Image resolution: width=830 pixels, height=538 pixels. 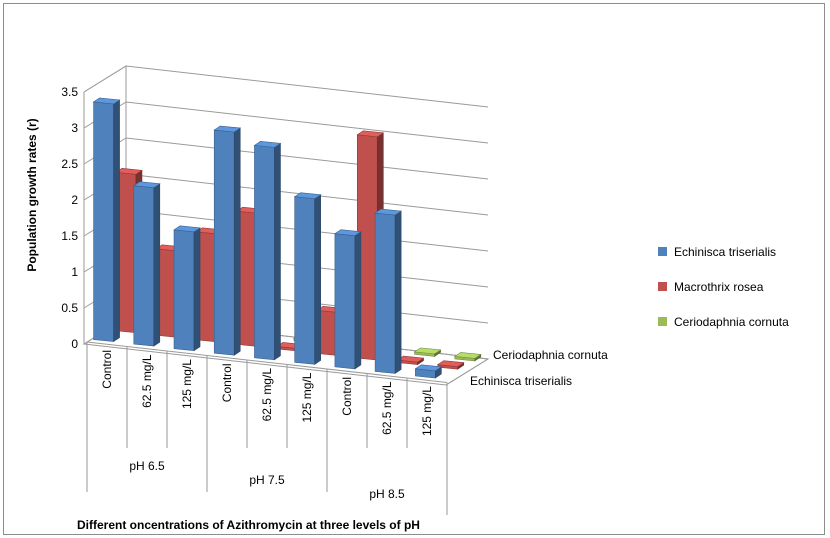 What do you see at coordinates (74, 128) in the screenshot?
I see `y-tick-label: 3` at bounding box center [74, 128].